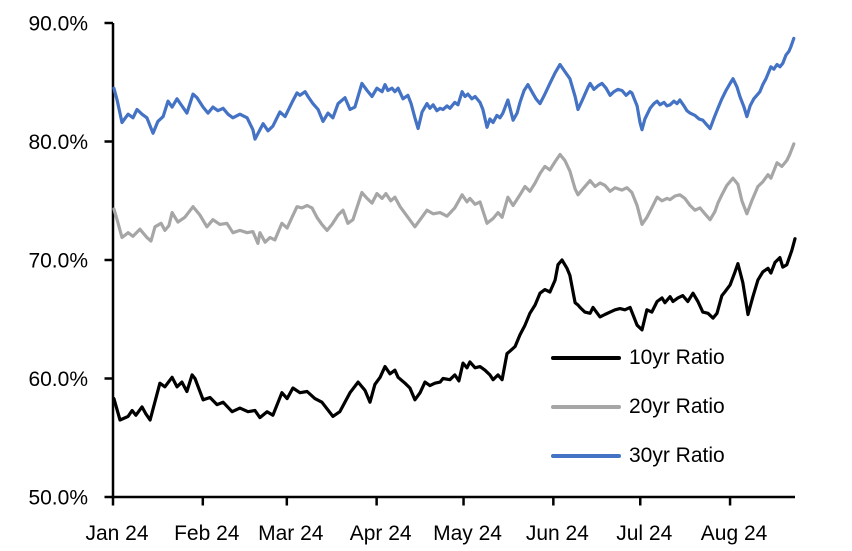 Image resolution: width=852 pixels, height=551 pixels. What do you see at coordinates (58, 261) in the screenshot?
I see `y-axis-label: 70.0%` at bounding box center [58, 261].